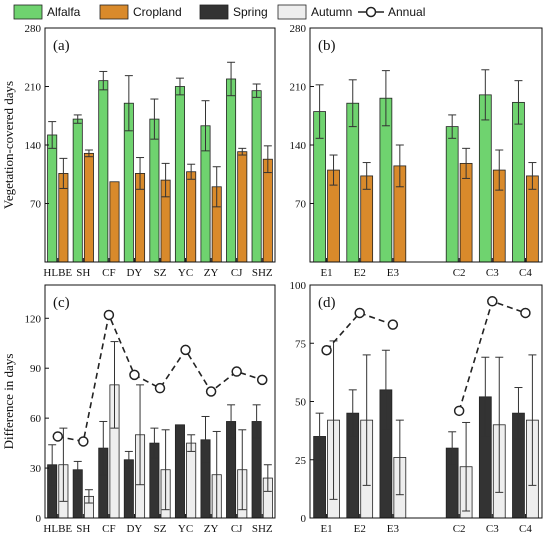 The height and width of the screenshot is (546, 550). What do you see at coordinates (262, 529) in the screenshot?
I see `x-tick-label: SHZ` at bounding box center [262, 529].